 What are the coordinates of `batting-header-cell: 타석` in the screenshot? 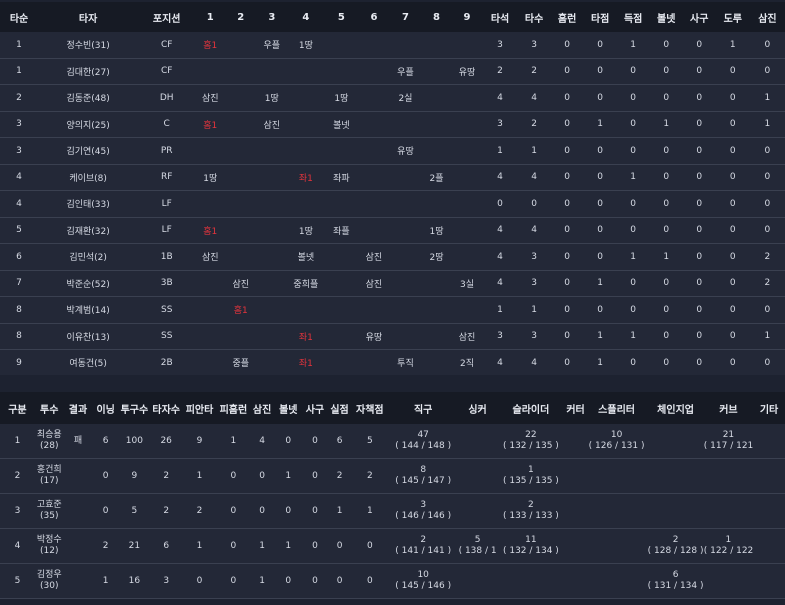 It's located at (500, 17).